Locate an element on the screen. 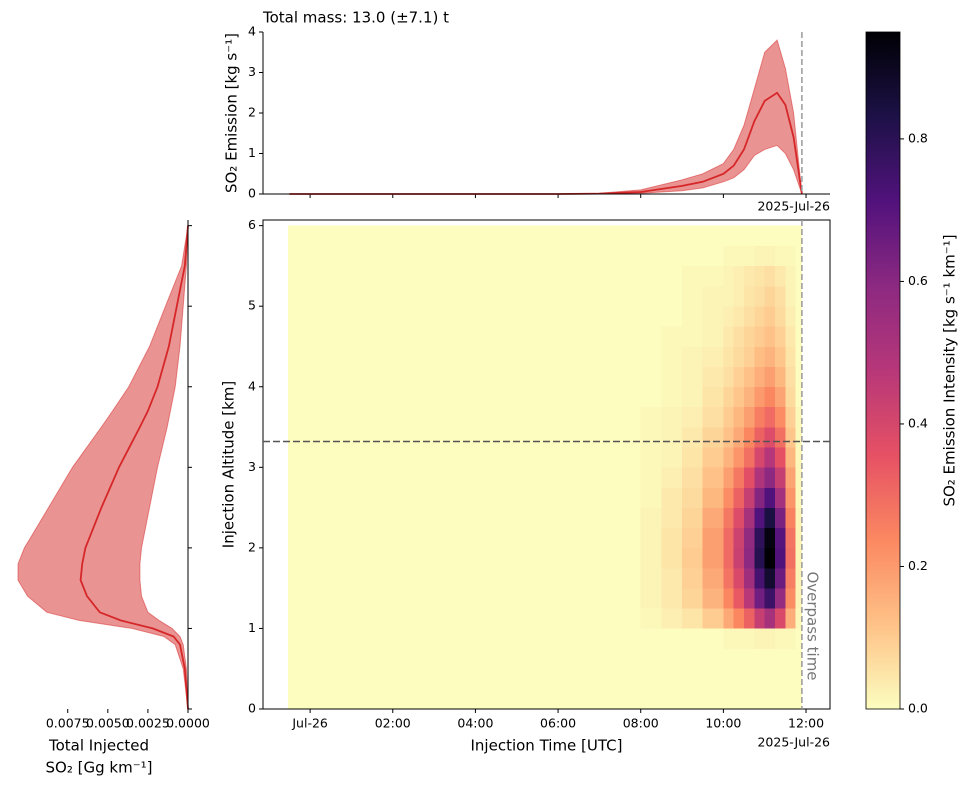 This screenshot has height=790, width=970. y-tick-label: 1 is located at coordinates (252, 152).